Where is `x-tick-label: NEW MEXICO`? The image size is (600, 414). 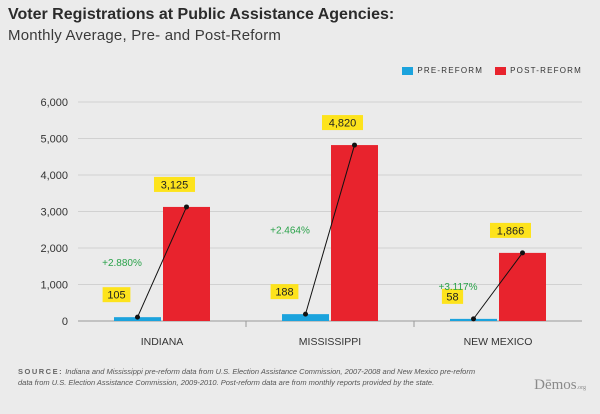
x-tick-label: NEW MEXICO is located at coordinates (498, 342).